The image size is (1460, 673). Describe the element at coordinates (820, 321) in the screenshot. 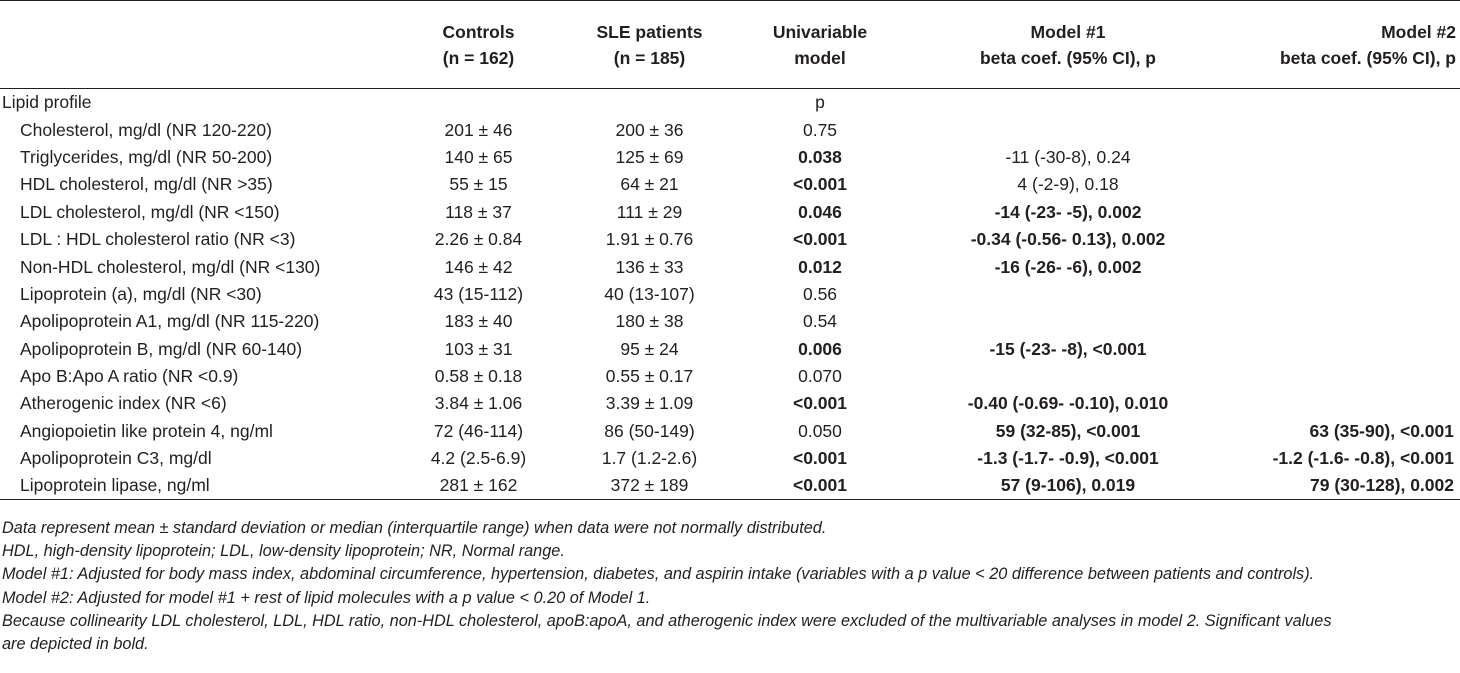

I see `univariable-p-value: 0.54` at that location.